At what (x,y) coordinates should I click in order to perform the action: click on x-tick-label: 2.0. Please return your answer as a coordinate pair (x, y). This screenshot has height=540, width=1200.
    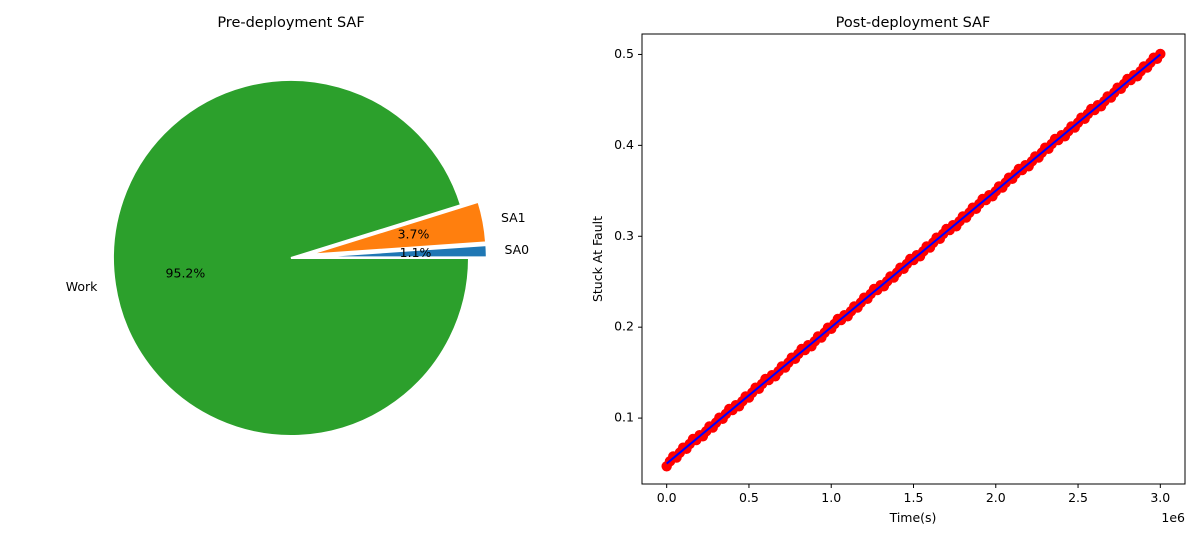
    Looking at the image, I should click on (996, 497).